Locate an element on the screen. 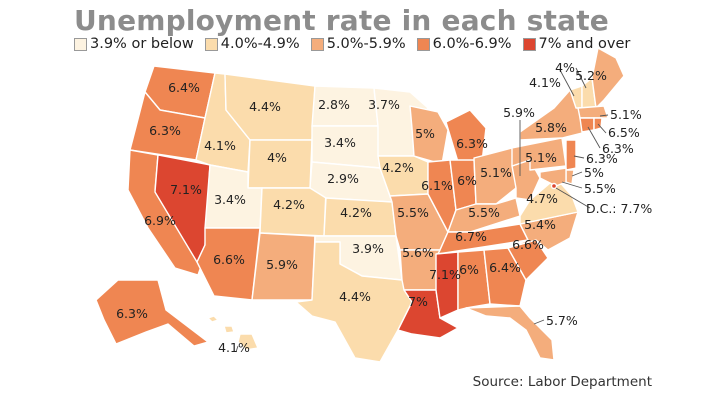  label-ct: 6.3% is located at coordinates (618, 148).